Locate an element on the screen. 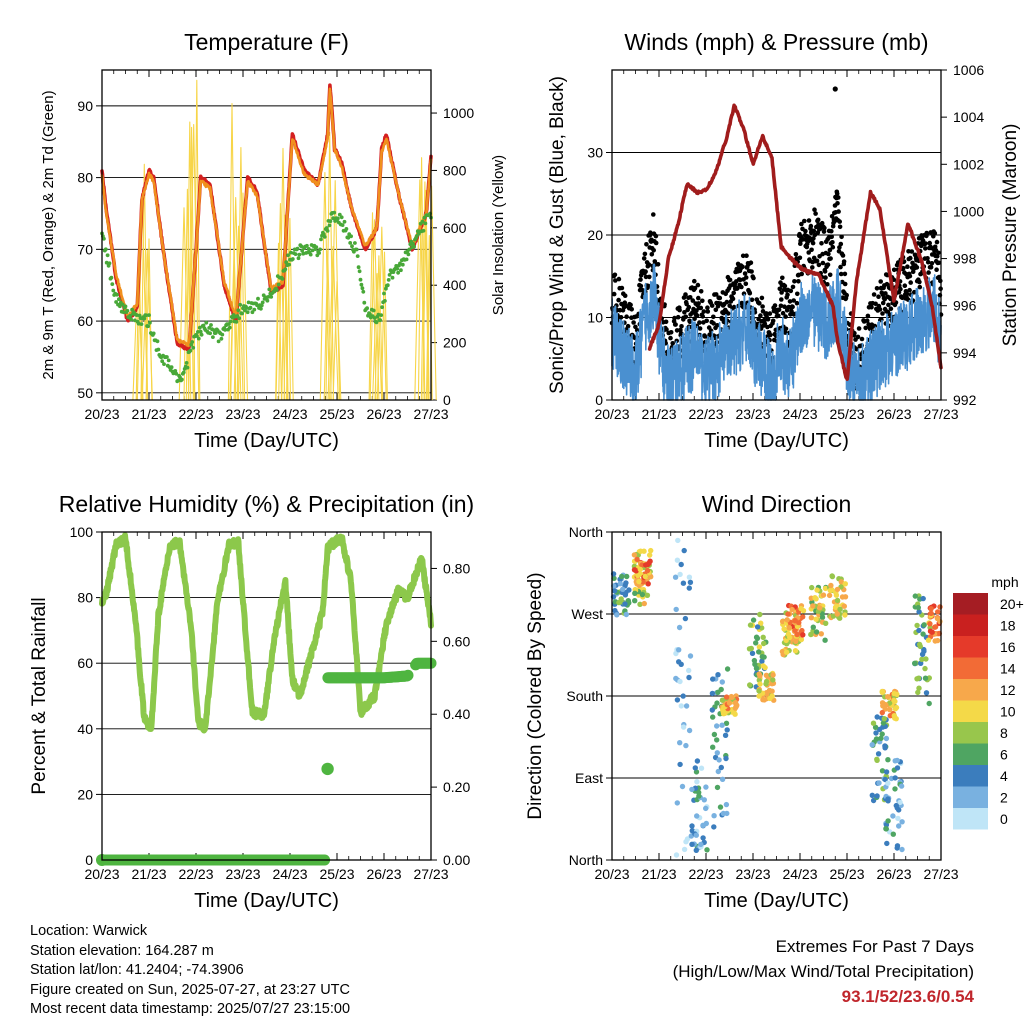  direction-x-tick-label: 21/23 is located at coordinates (658, 874).